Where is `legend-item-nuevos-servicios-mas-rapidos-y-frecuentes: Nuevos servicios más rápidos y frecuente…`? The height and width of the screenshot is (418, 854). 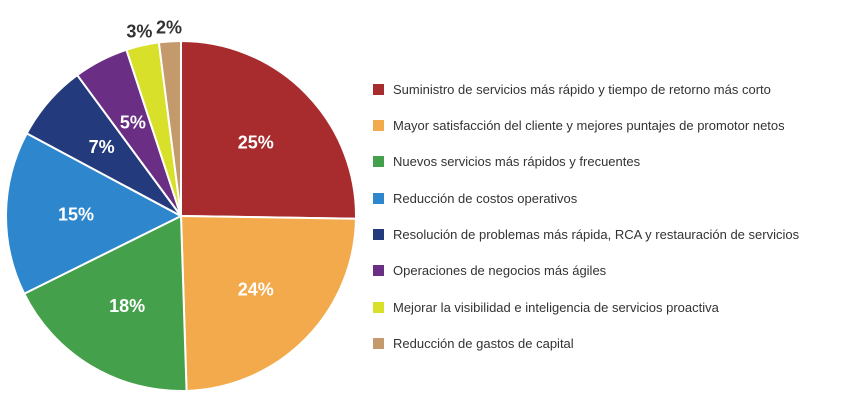
legend-item-nuevos-servicios-mas-rapidos-y-frecuentes: Nuevos servicios más rápidos y frecuente… is located at coordinates (612, 162).